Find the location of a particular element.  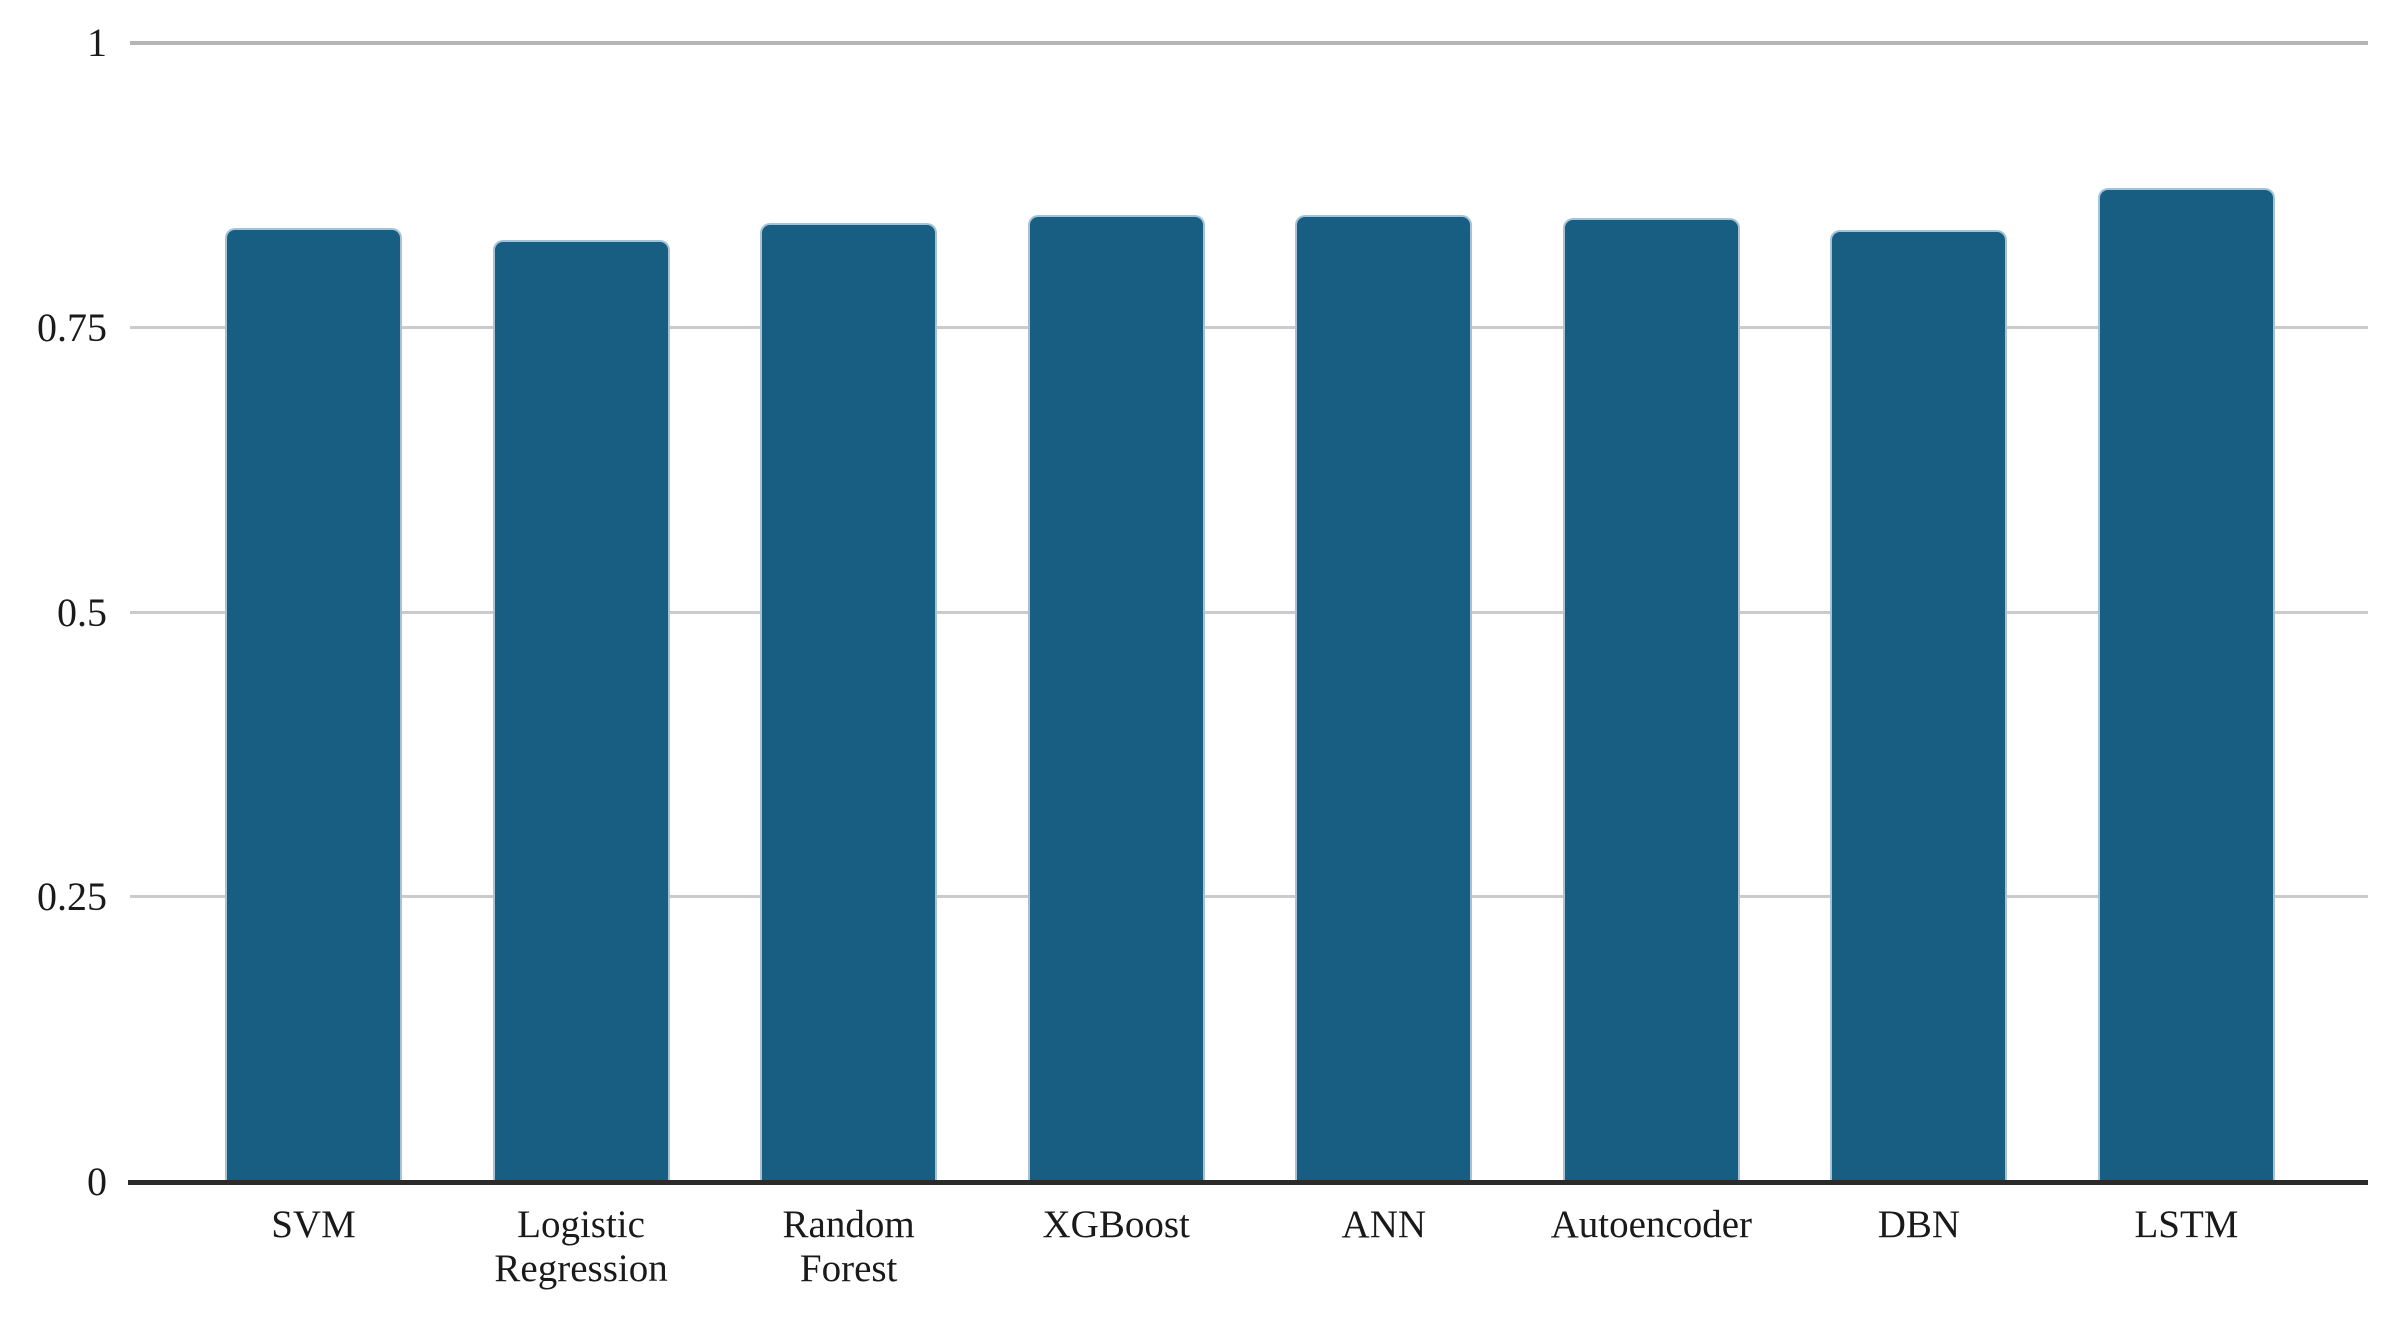

y-tick-label: 0.25 is located at coordinates (72, 897).